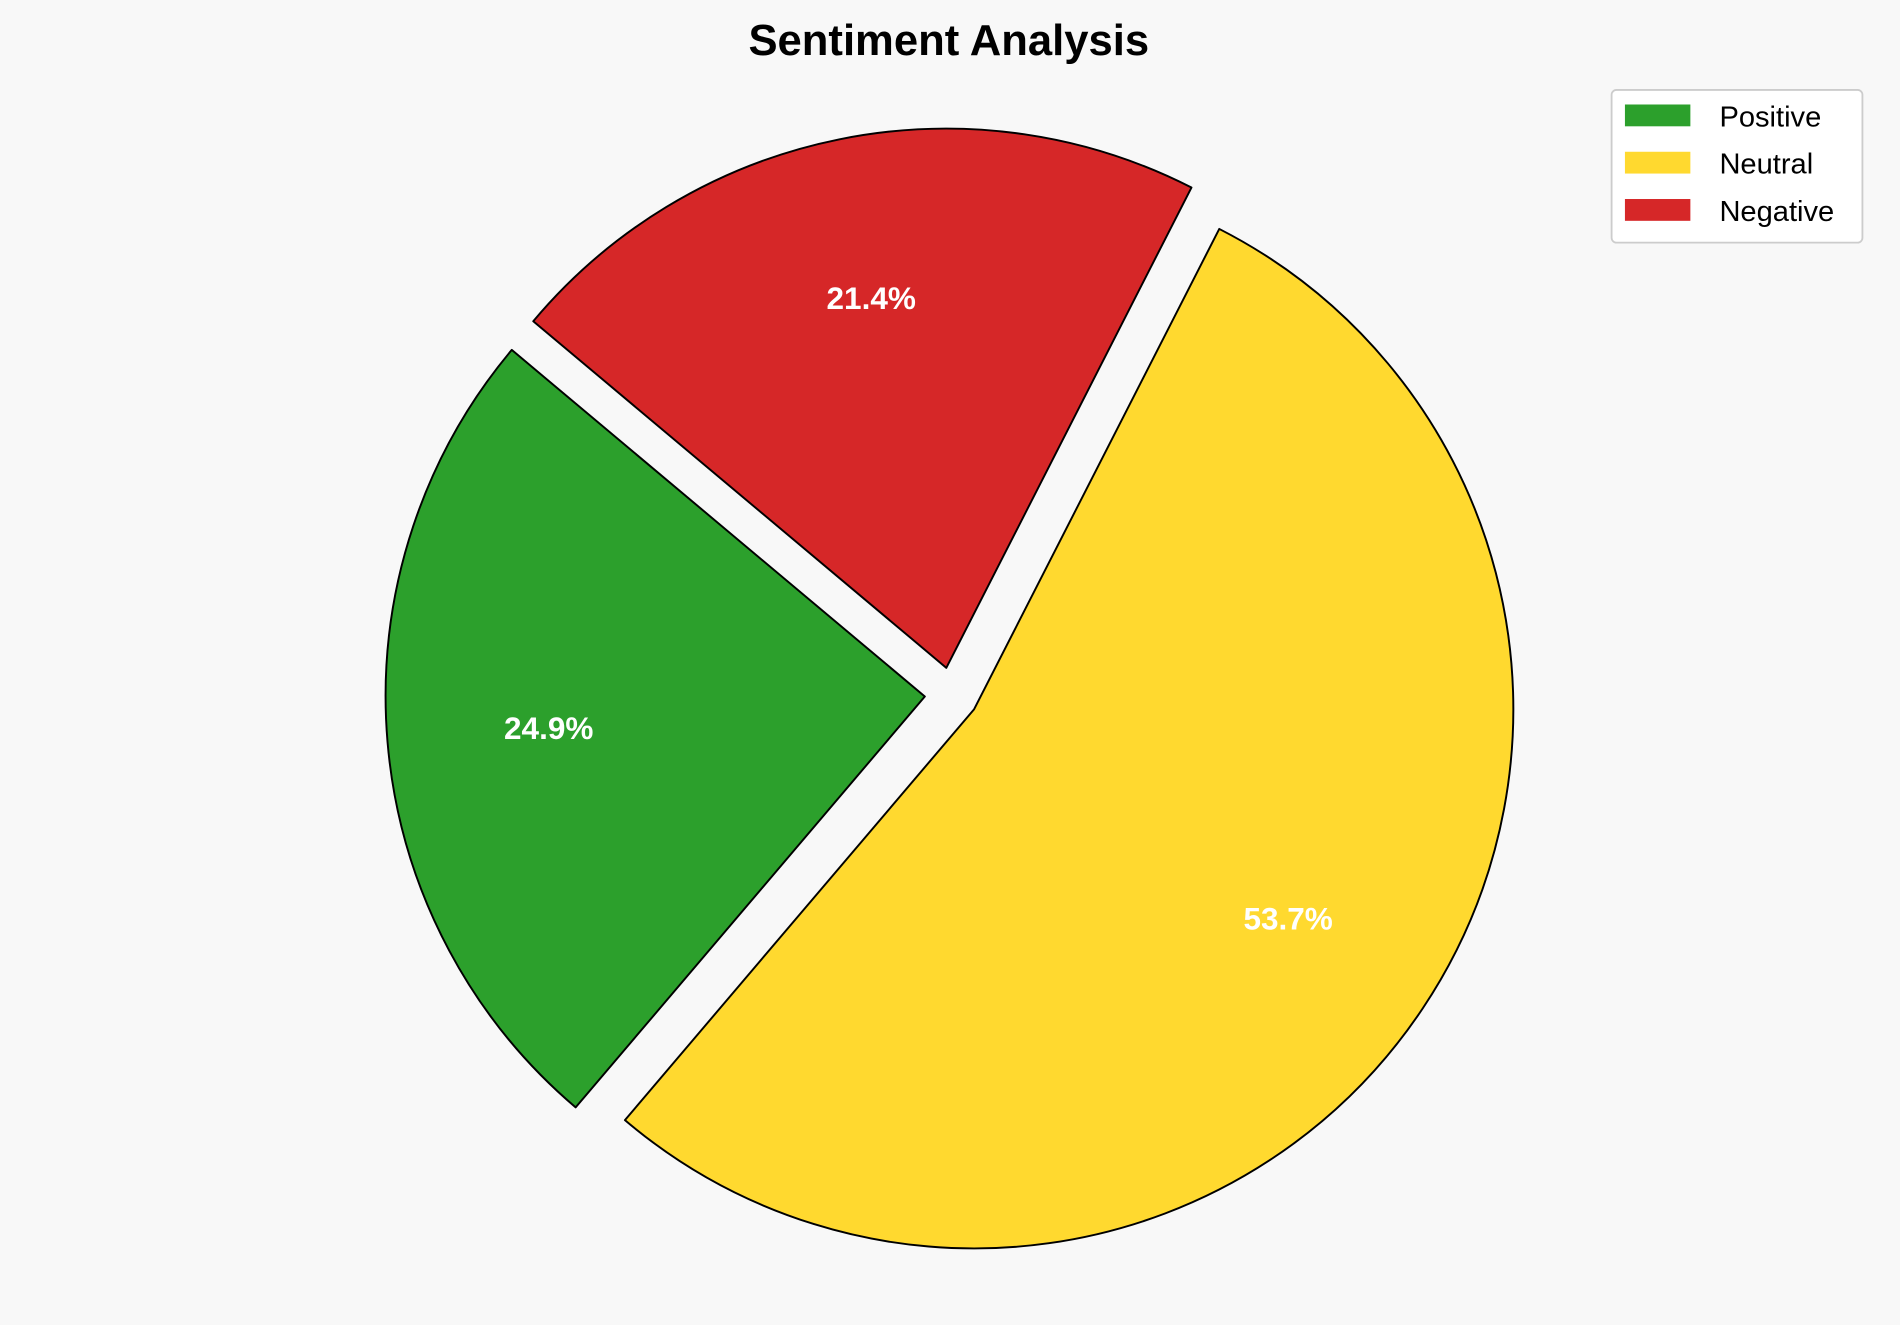 The image size is (1900, 1325). I want to click on legend: Positive Neutral Negative, so click(1737, 166).